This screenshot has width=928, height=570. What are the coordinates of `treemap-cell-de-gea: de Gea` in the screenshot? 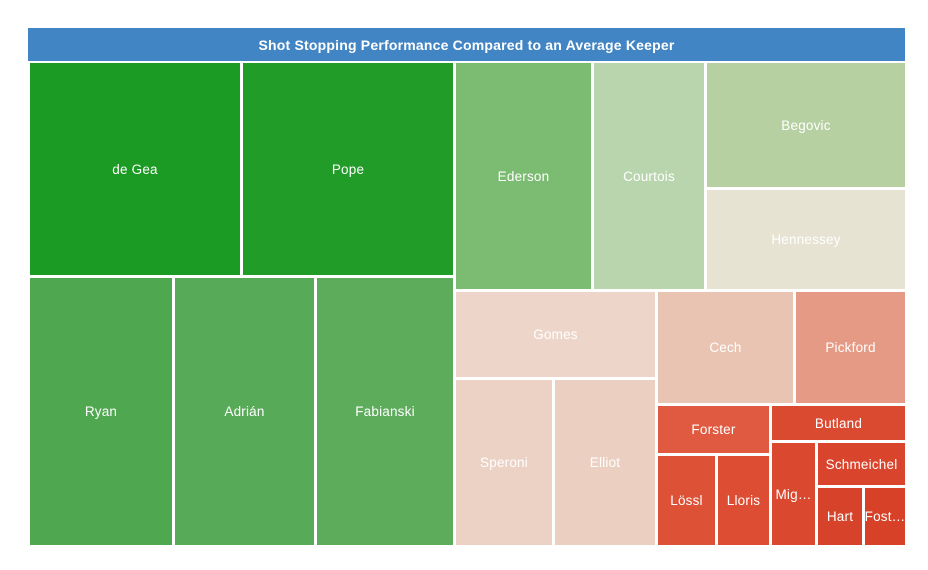 It's located at (135, 169).